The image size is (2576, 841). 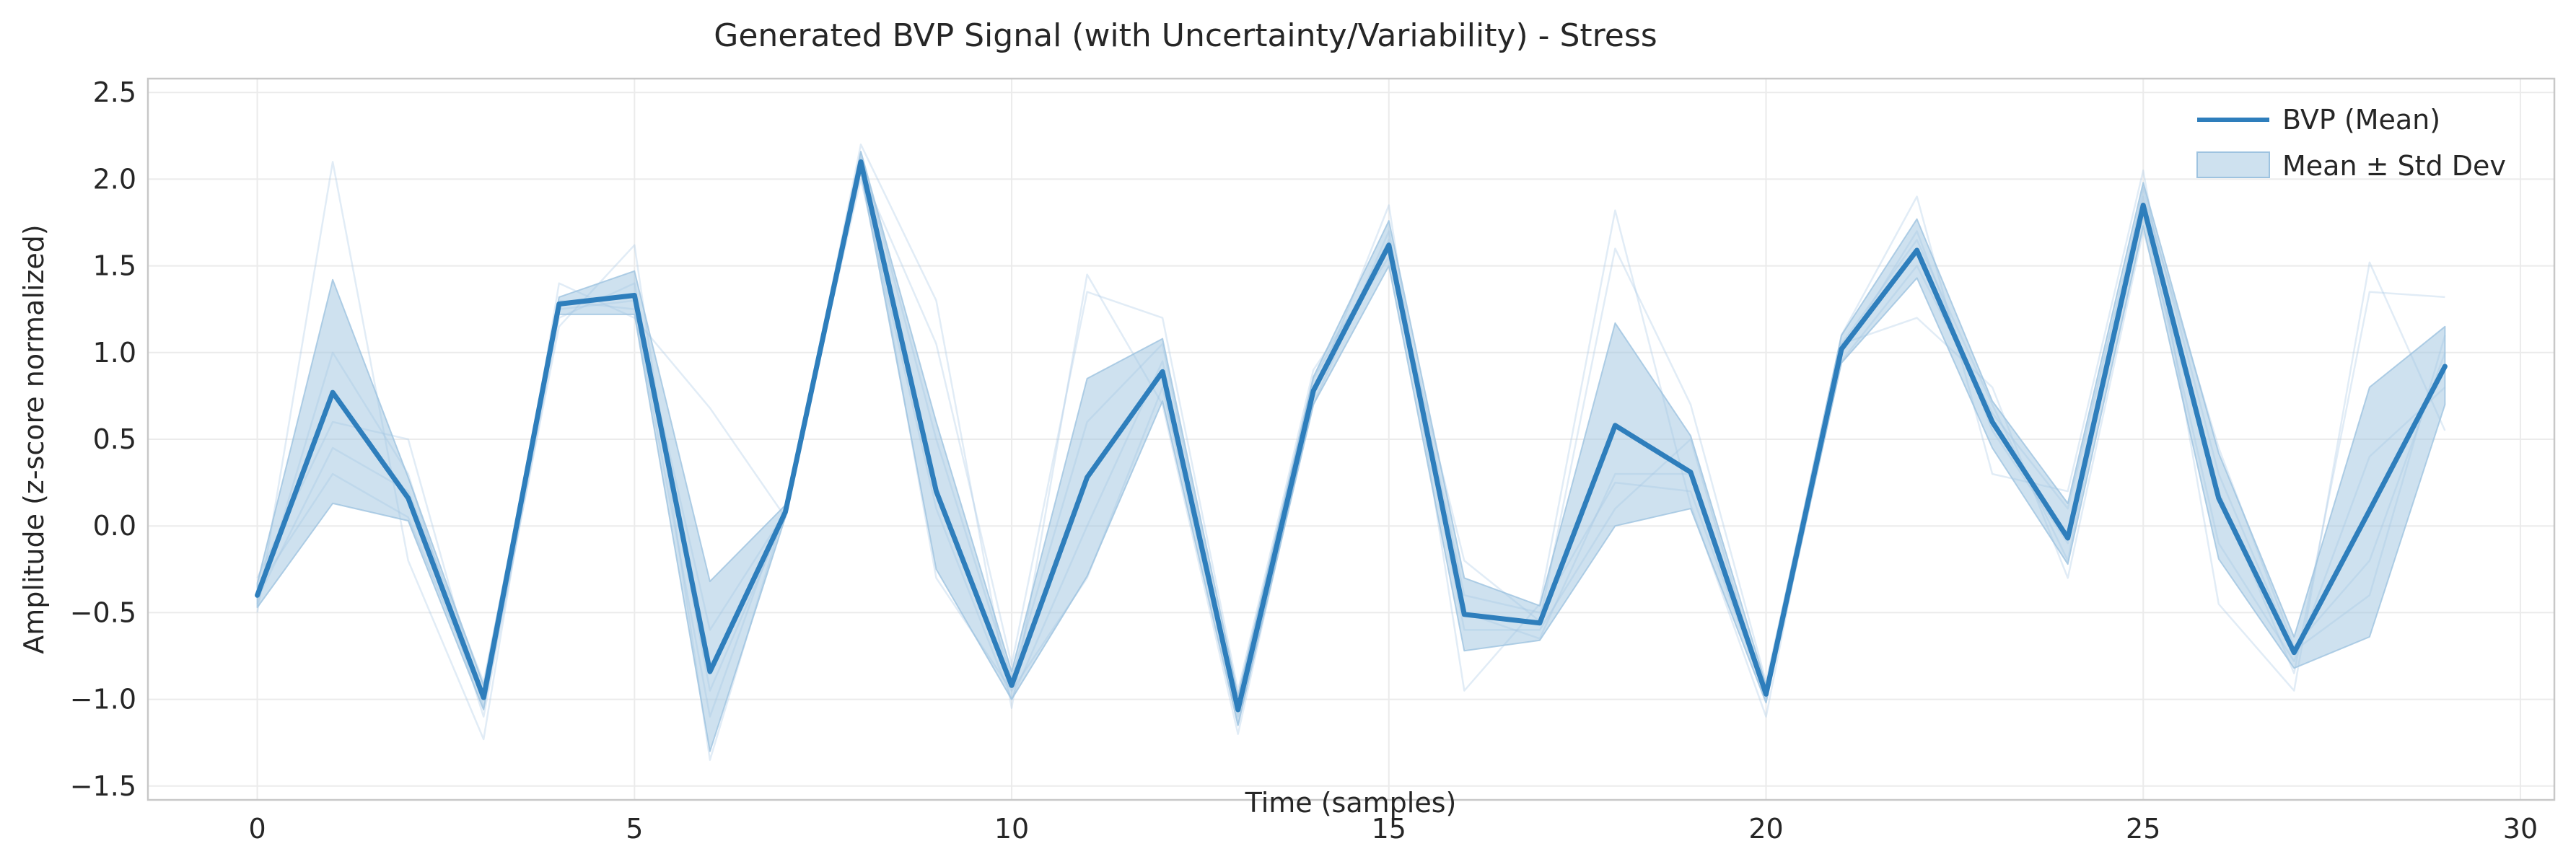 What do you see at coordinates (103, 786) in the screenshot?
I see `y-tick-label: −1.5` at bounding box center [103, 786].